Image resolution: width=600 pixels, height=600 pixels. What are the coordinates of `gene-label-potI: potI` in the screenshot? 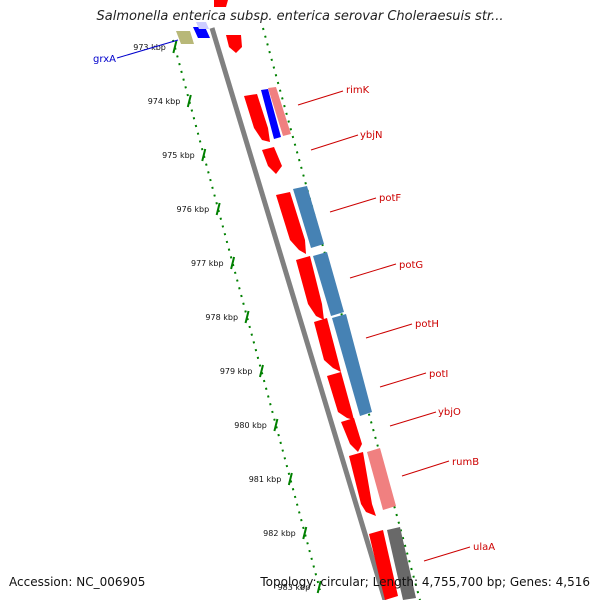 It's located at (438, 374).